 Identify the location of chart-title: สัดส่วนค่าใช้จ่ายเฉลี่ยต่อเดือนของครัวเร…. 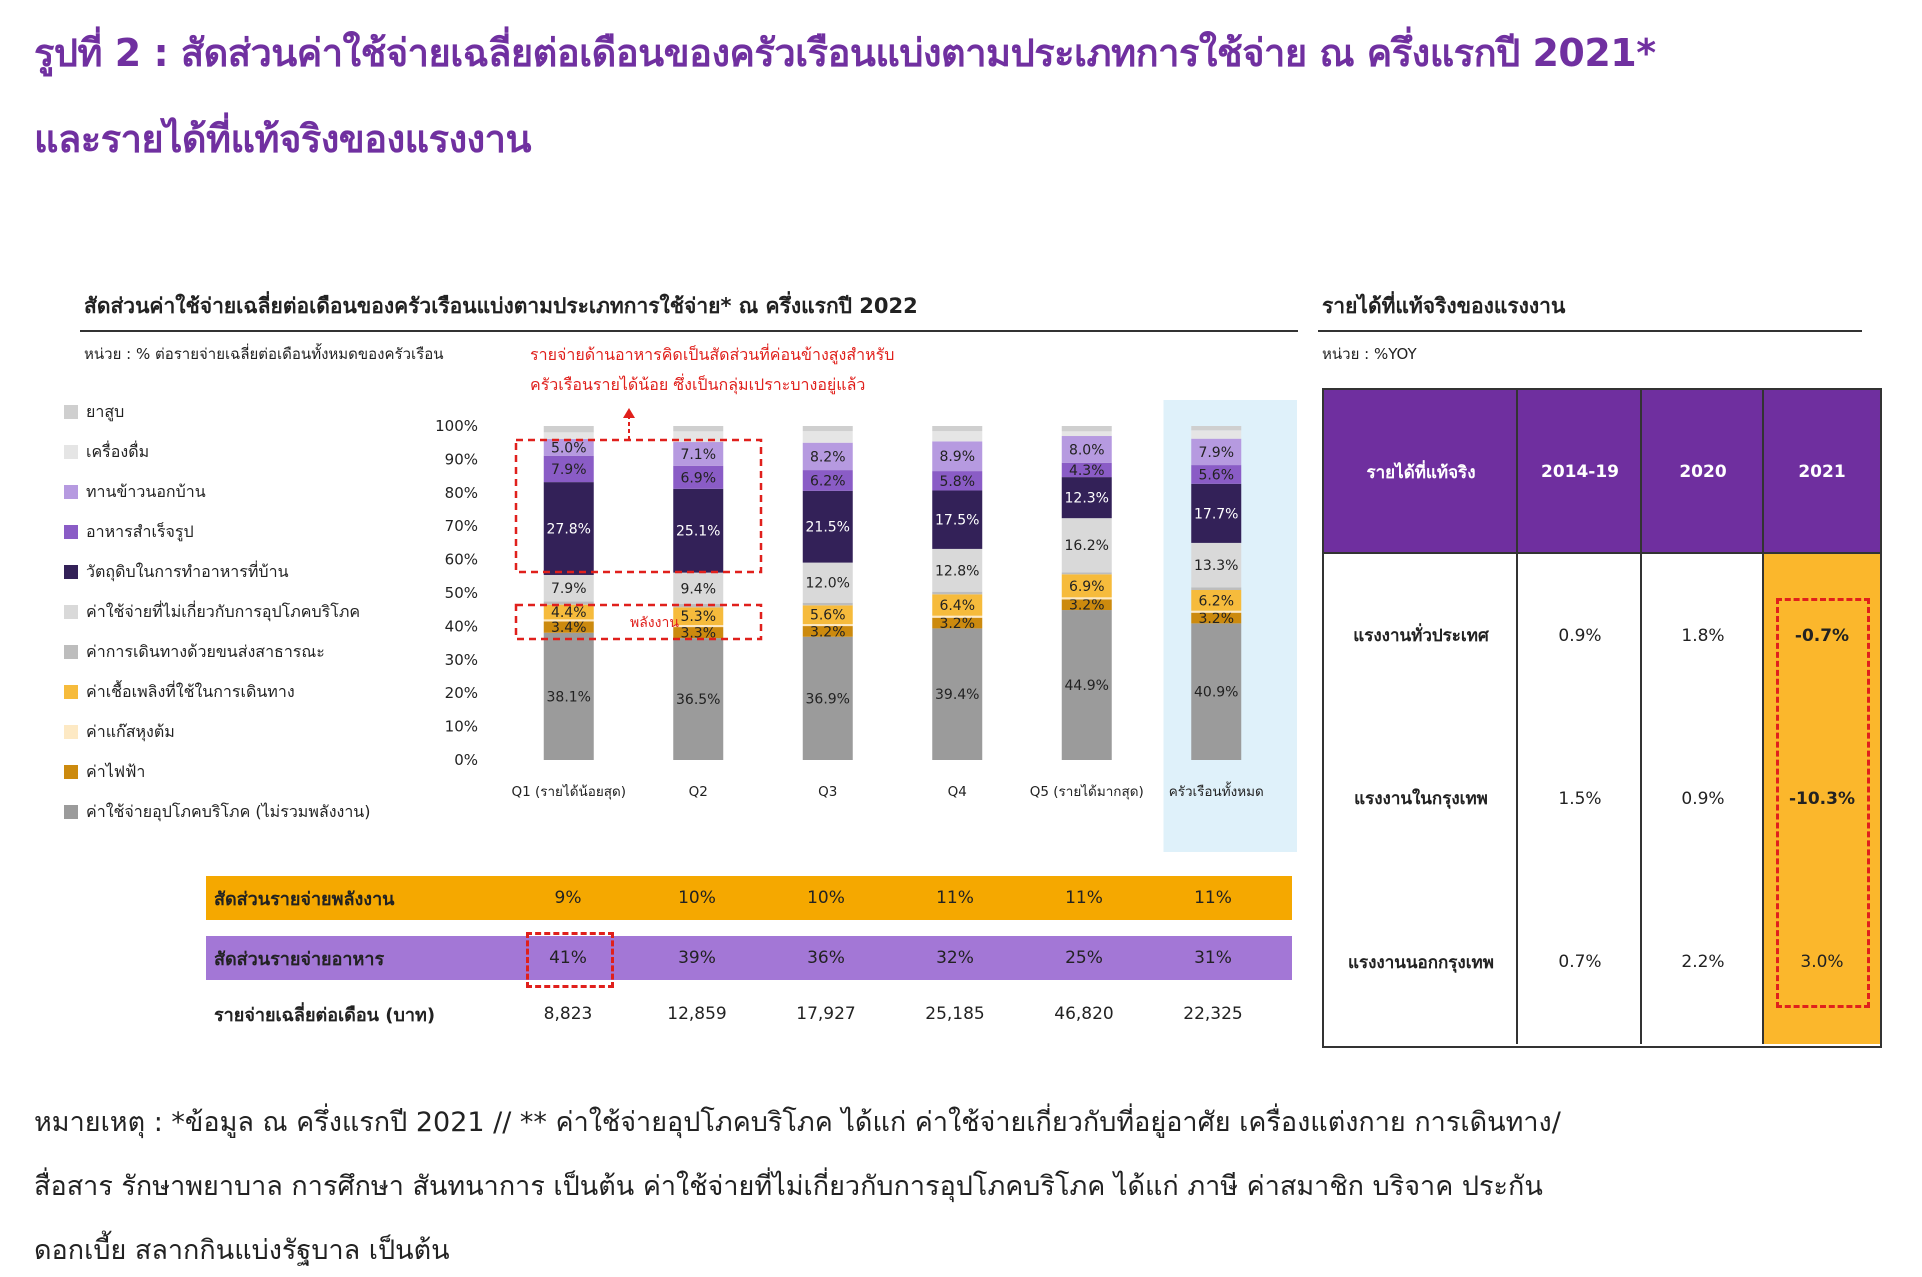
(501, 306).